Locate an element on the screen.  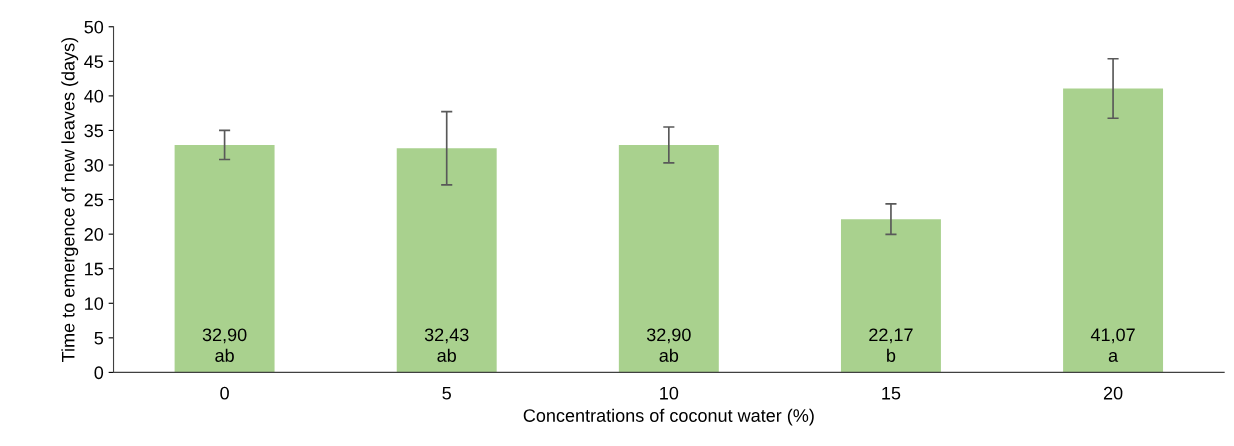
data-label: 41,07 a is located at coordinates (1112, 345).